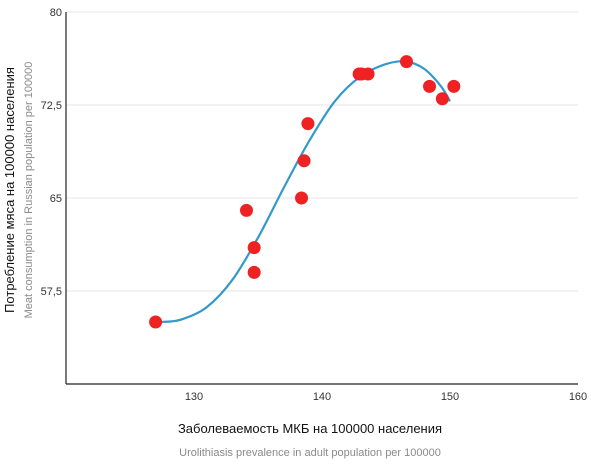 This screenshot has height=472, width=591. I want to click on y-tick-label: 80, so click(56, 13).